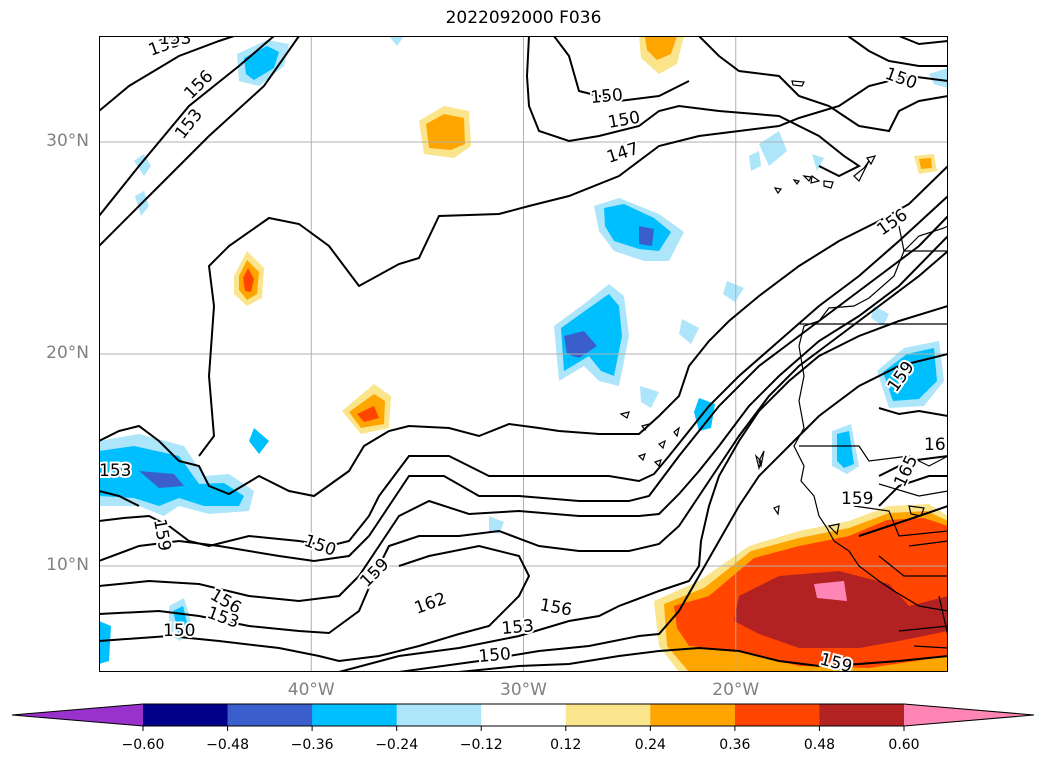  Describe the element at coordinates (566, 745) in the screenshot. I see `colorbar-tick-label: 0.12` at that location.